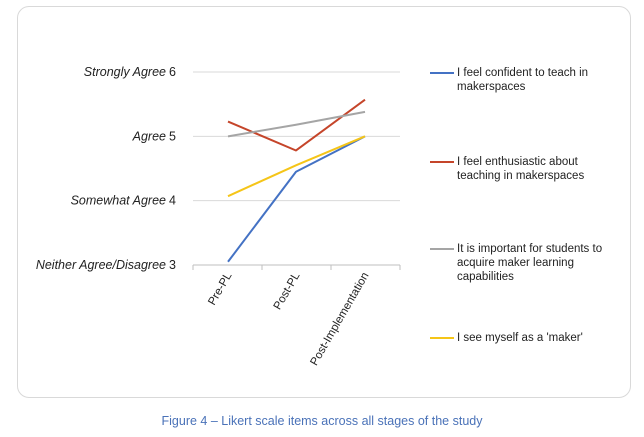 The height and width of the screenshot is (437, 644). I want to click on y-tick-name-5: Agree, so click(149, 136).